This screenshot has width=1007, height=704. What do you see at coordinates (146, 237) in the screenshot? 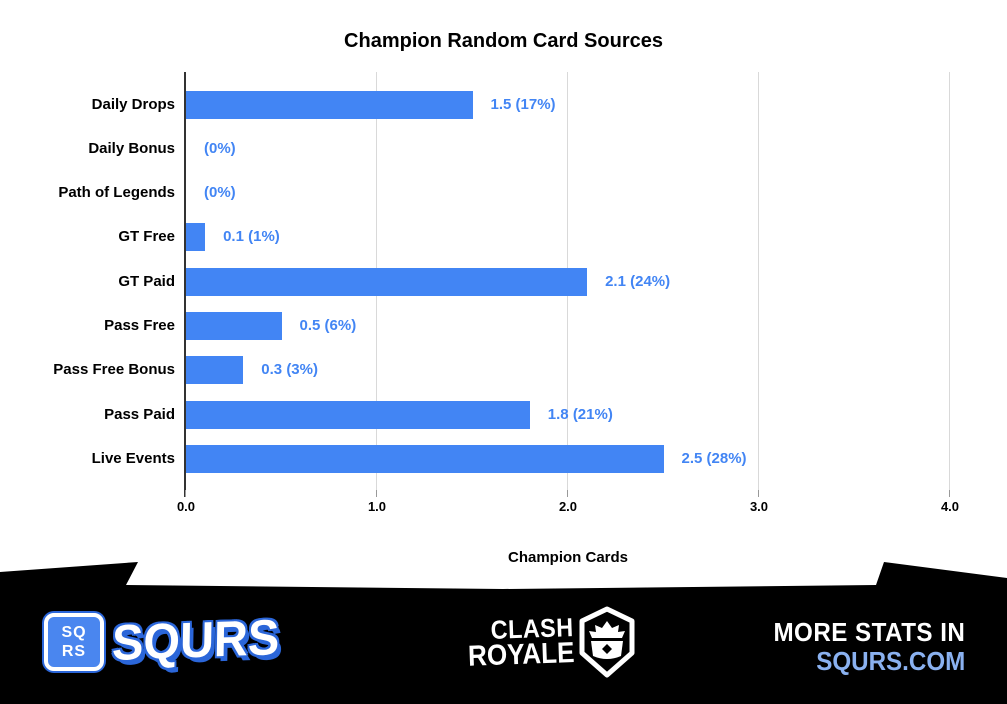
I see `category-label: GT Free` at bounding box center [146, 237].